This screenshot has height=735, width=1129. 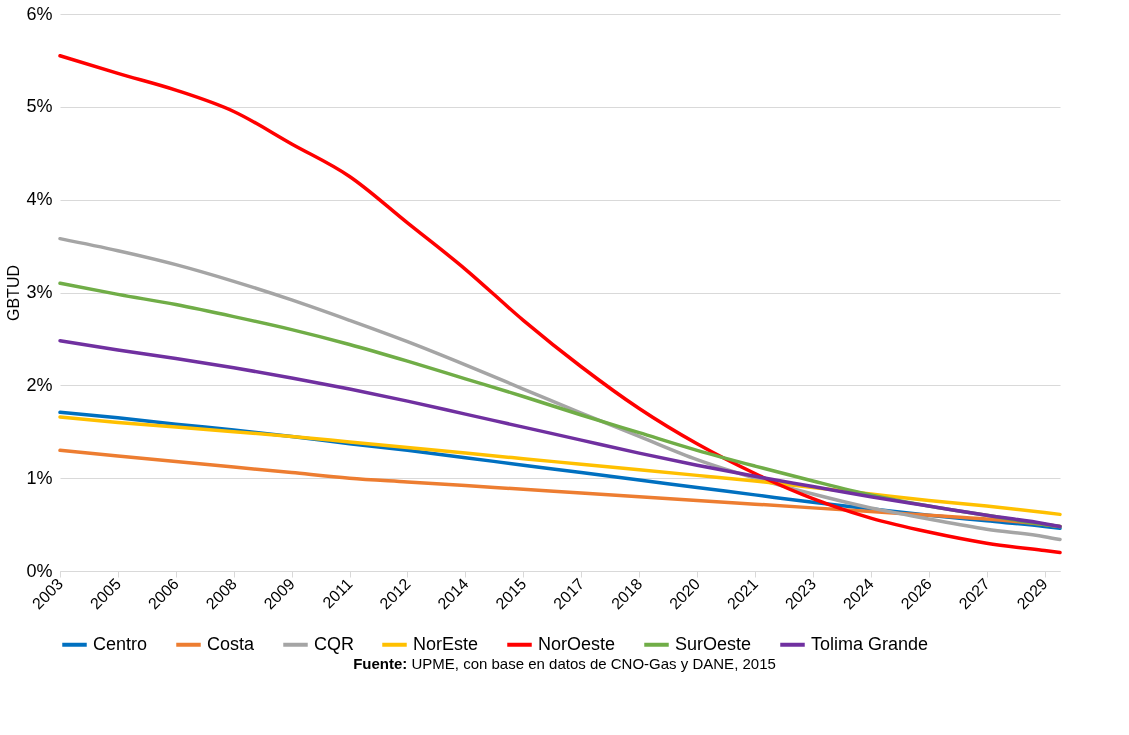 I want to click on y-tick-label: 2%, so click(x=39, y=384).